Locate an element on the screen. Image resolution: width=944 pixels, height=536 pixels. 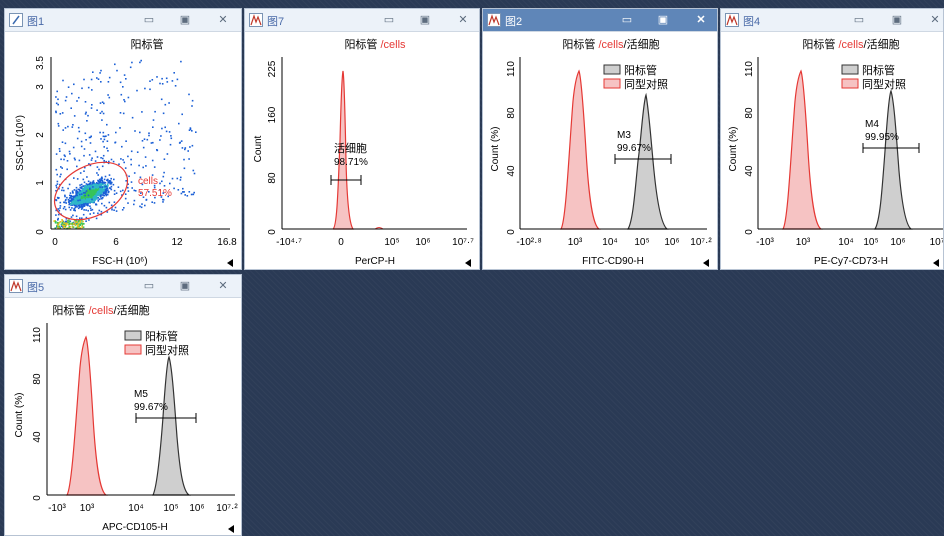
x-tick: -10²·⁸ is located at coordinates (528, 242).